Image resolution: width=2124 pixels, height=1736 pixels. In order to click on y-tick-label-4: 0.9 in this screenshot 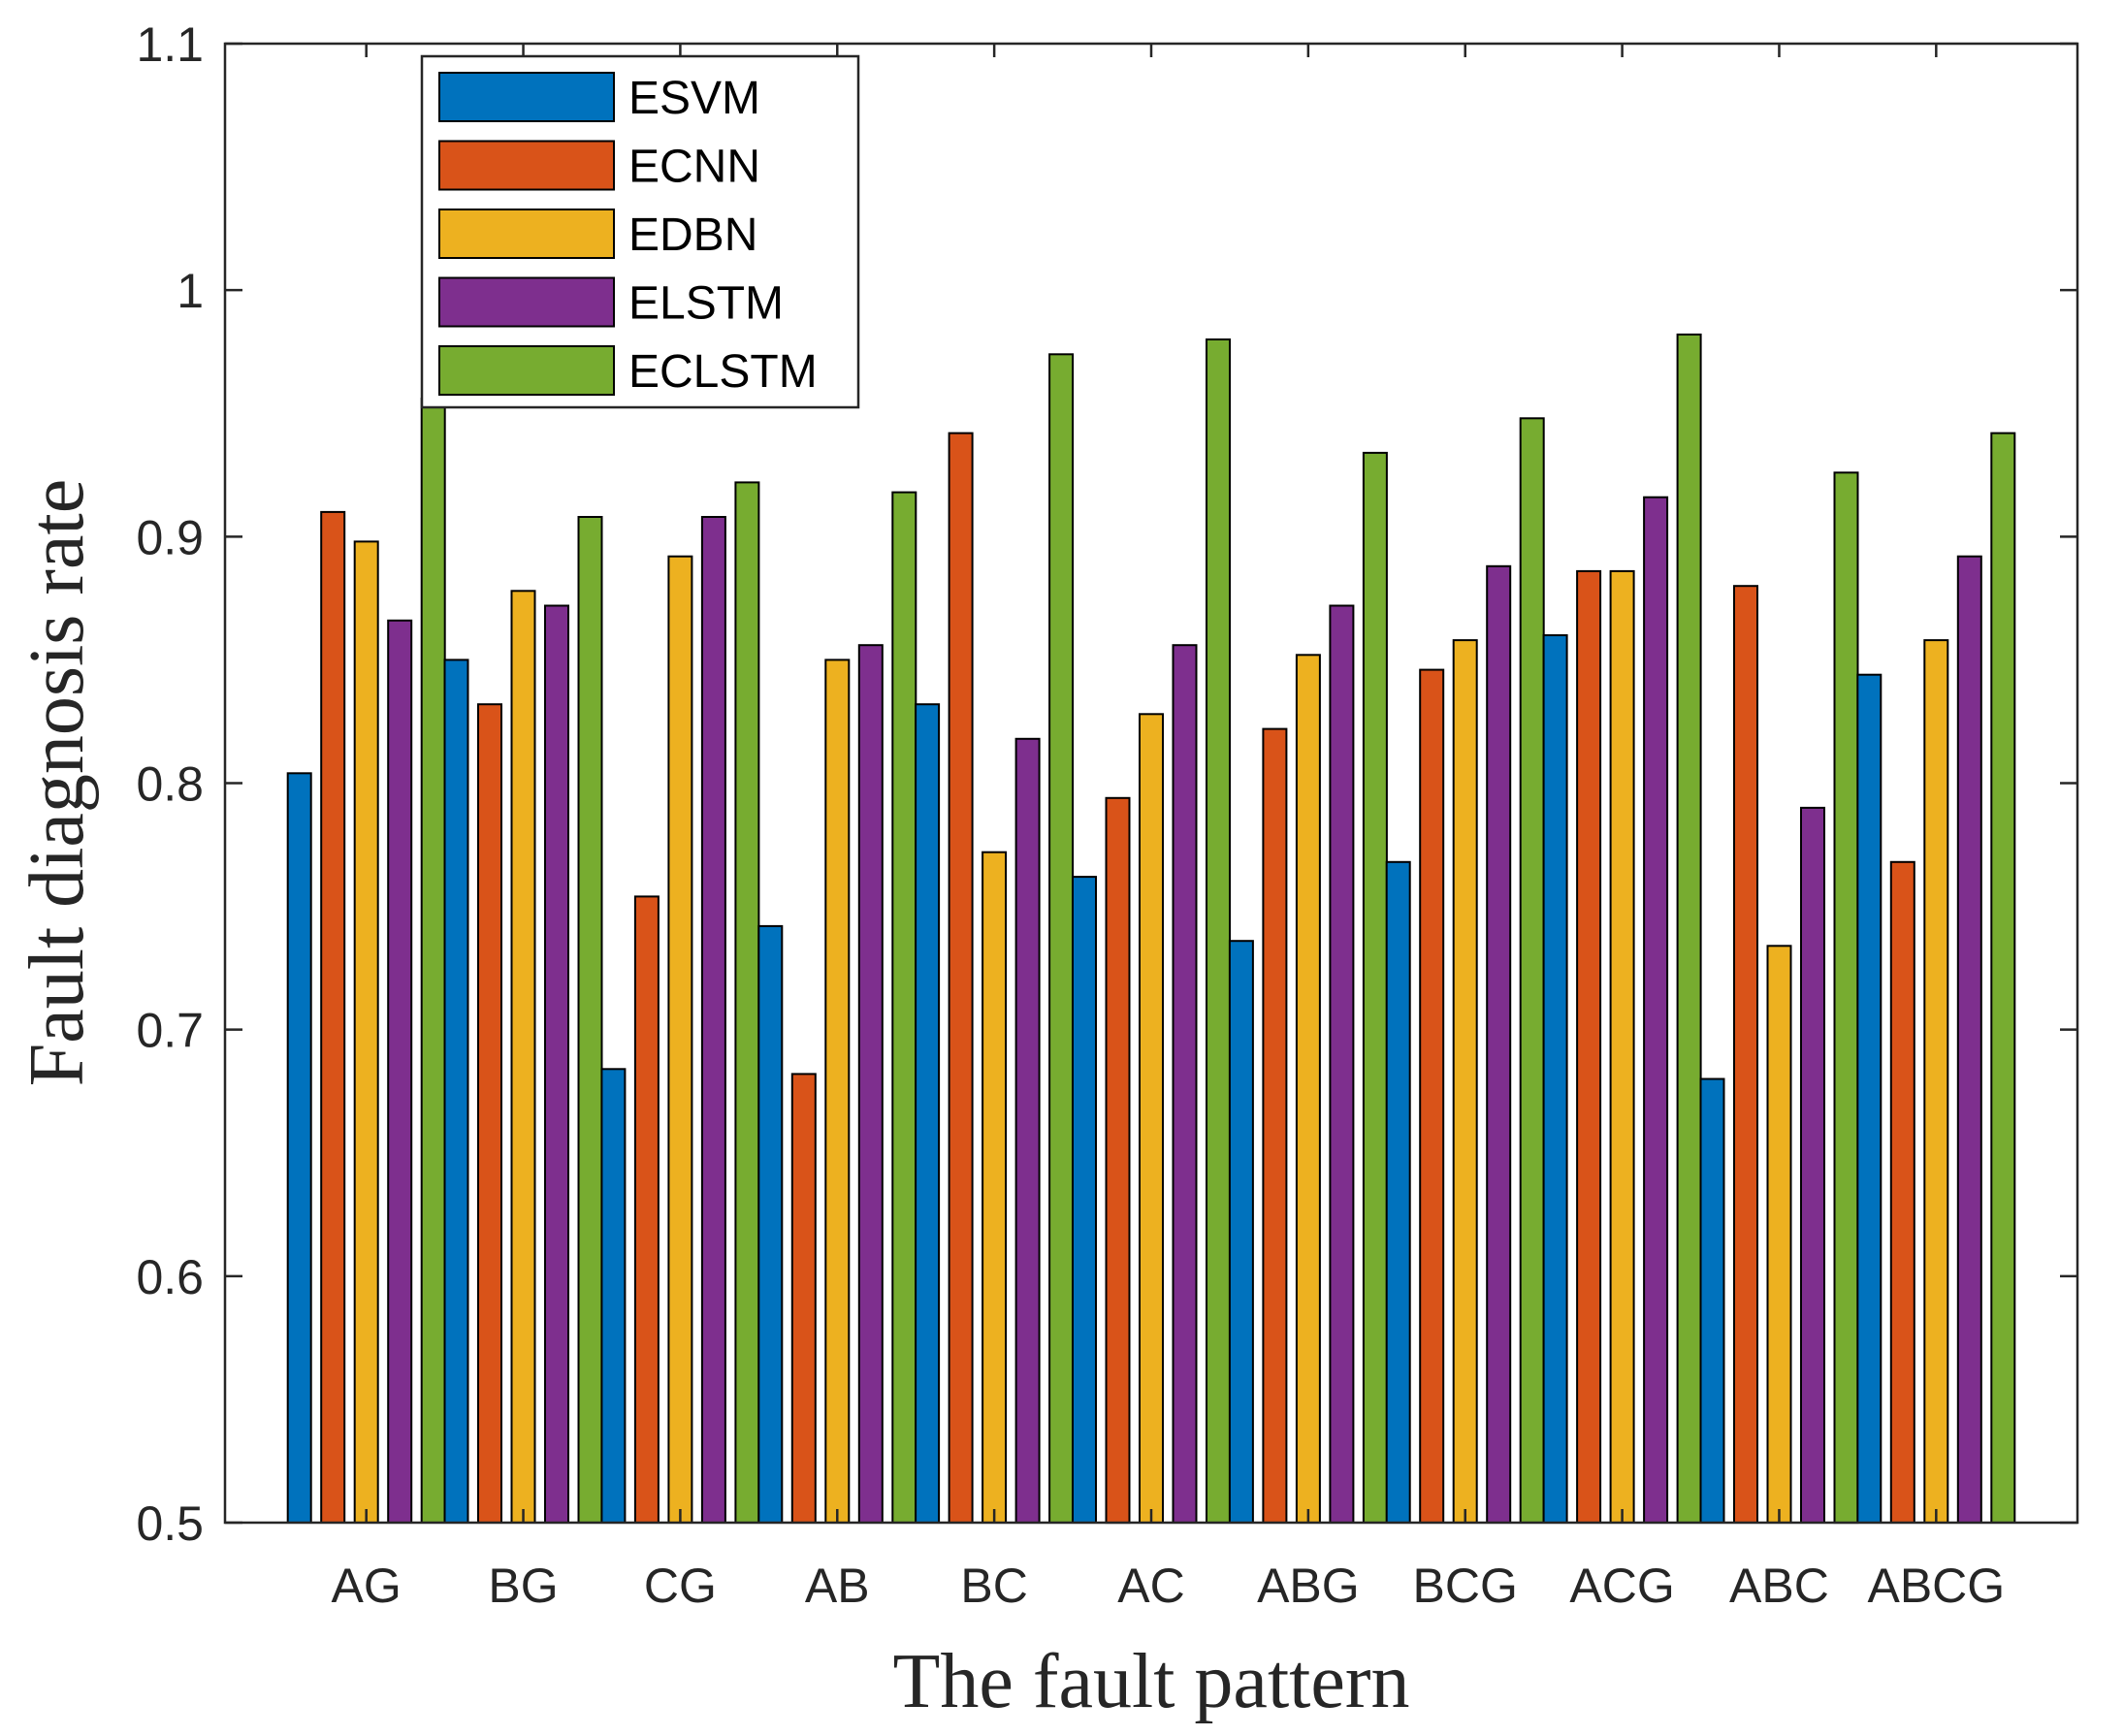, I will do `click(170, 537)`.